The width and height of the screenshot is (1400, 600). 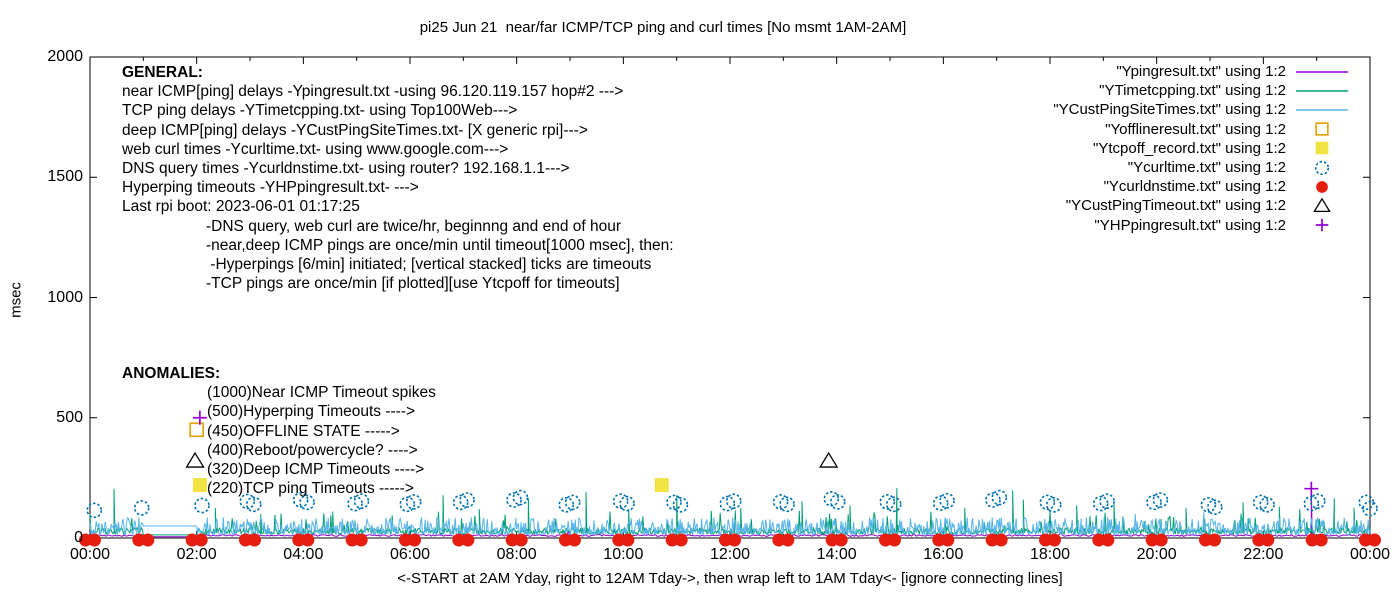 I want to click on x-tick-label: 02:00, so click(x=196, y=554).